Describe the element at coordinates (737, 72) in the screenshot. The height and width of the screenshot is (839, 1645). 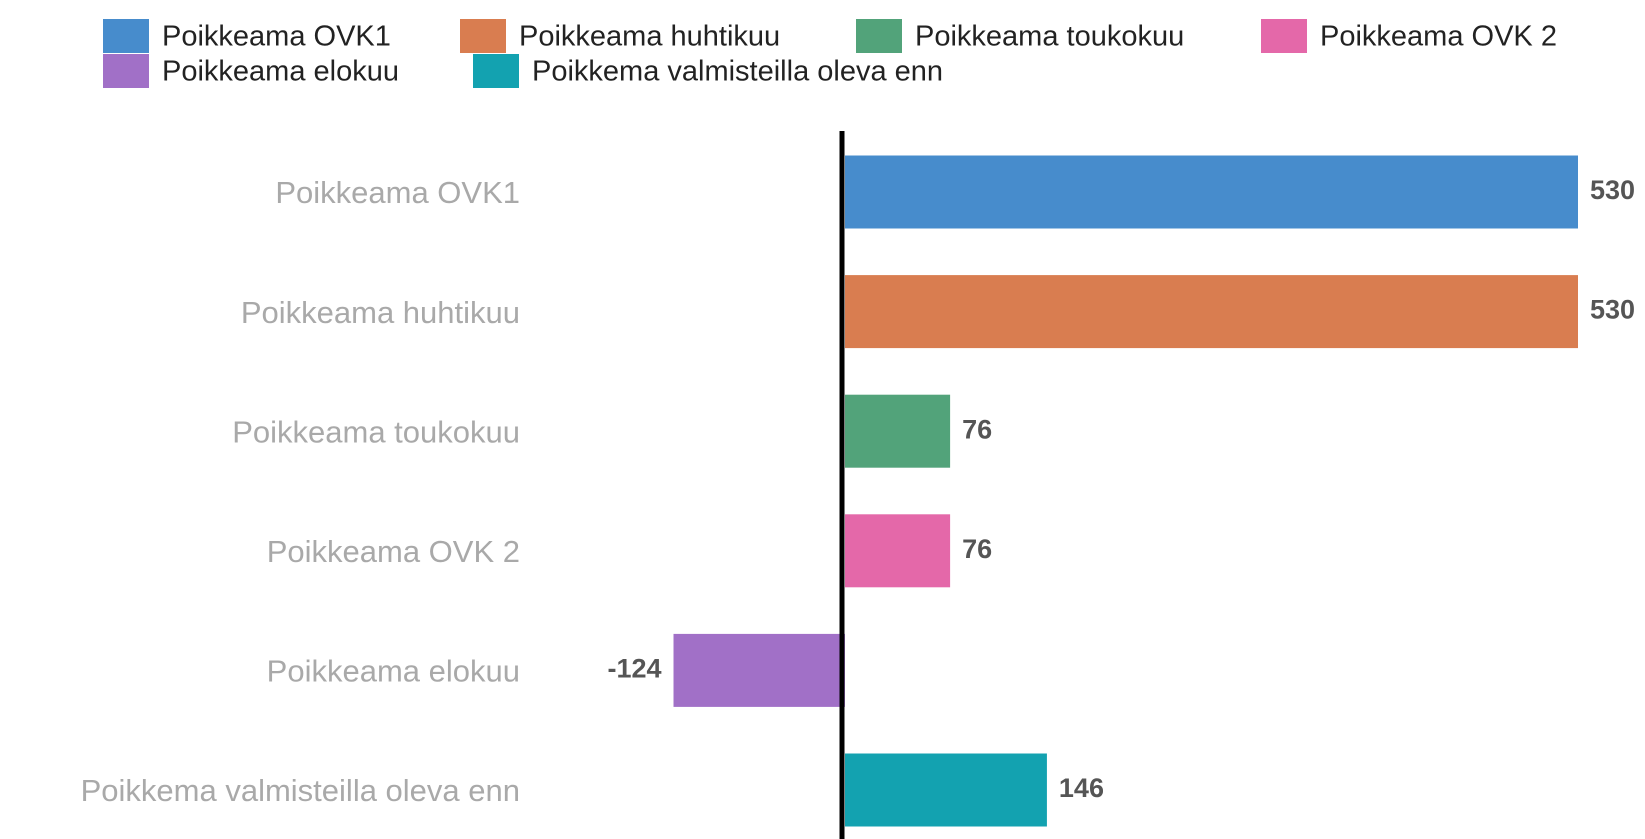
I see `legend-label: Poikkema valmisteilla oleva enn` at that location.